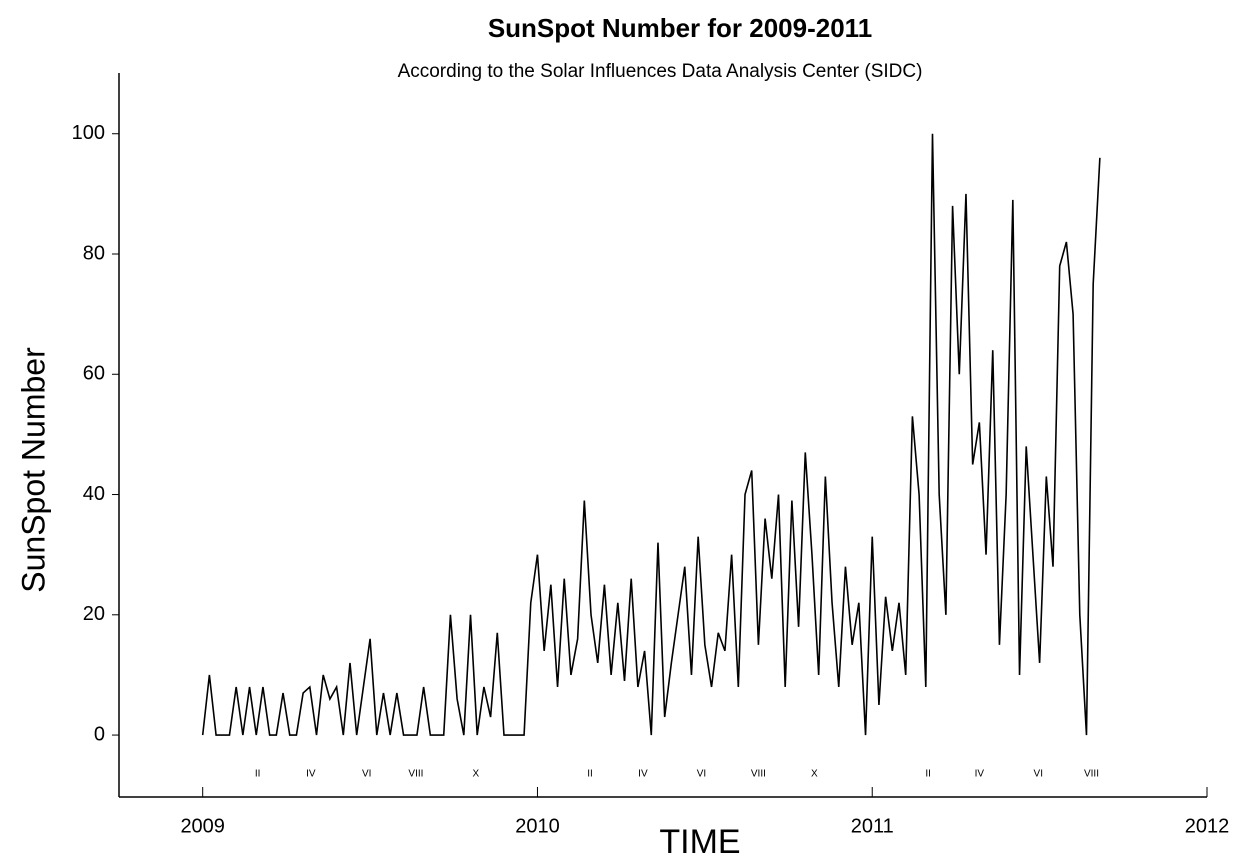 Image resolution: width=1239 pixels, height=861 pixels. I want to click on y-tick-label: 0, so click(99, 734).